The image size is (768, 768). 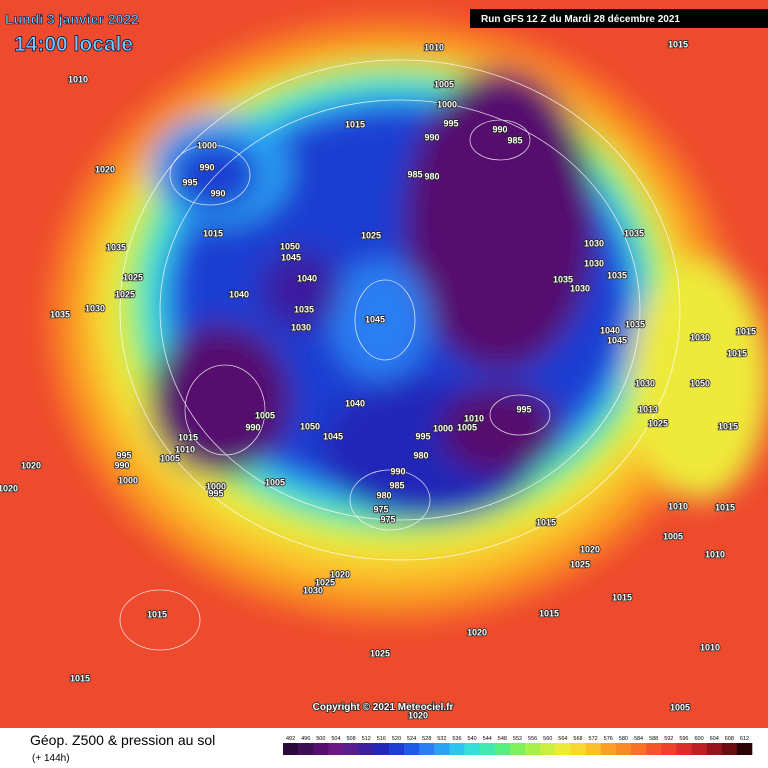 What do you see at coordinates (648, 409) in the screenshot?
I see `isobar-label: 1013` at bounding box center [648, 409].